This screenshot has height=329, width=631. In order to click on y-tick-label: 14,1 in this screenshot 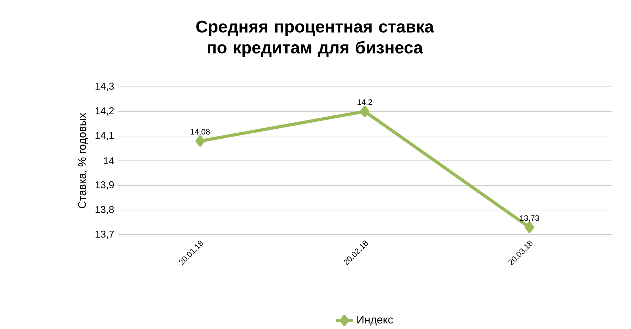, I will do `click(105, 136)`.